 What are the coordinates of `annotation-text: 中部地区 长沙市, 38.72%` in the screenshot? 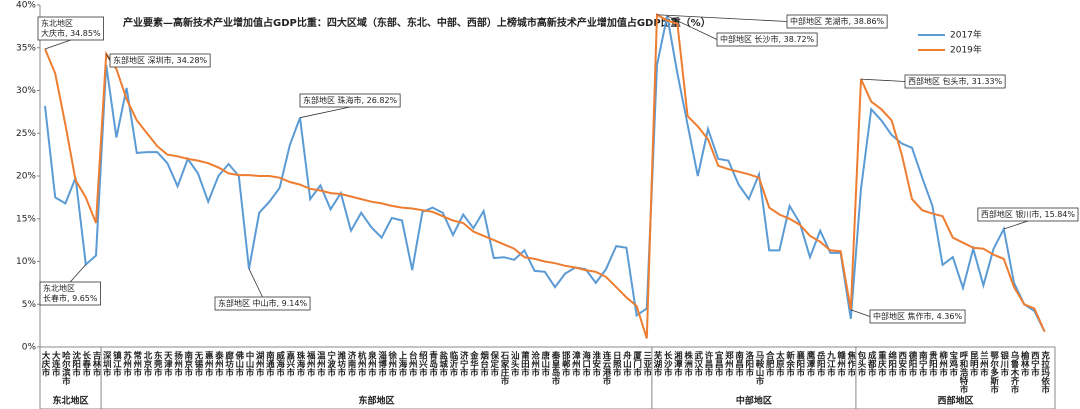 It's located at (767, 39).